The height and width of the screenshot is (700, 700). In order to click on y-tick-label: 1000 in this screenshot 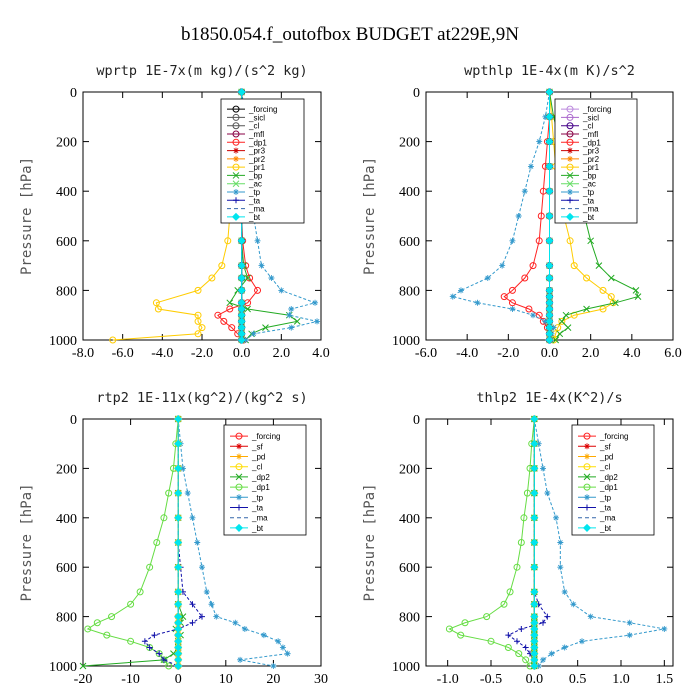, I will do `click(63, 341)`.